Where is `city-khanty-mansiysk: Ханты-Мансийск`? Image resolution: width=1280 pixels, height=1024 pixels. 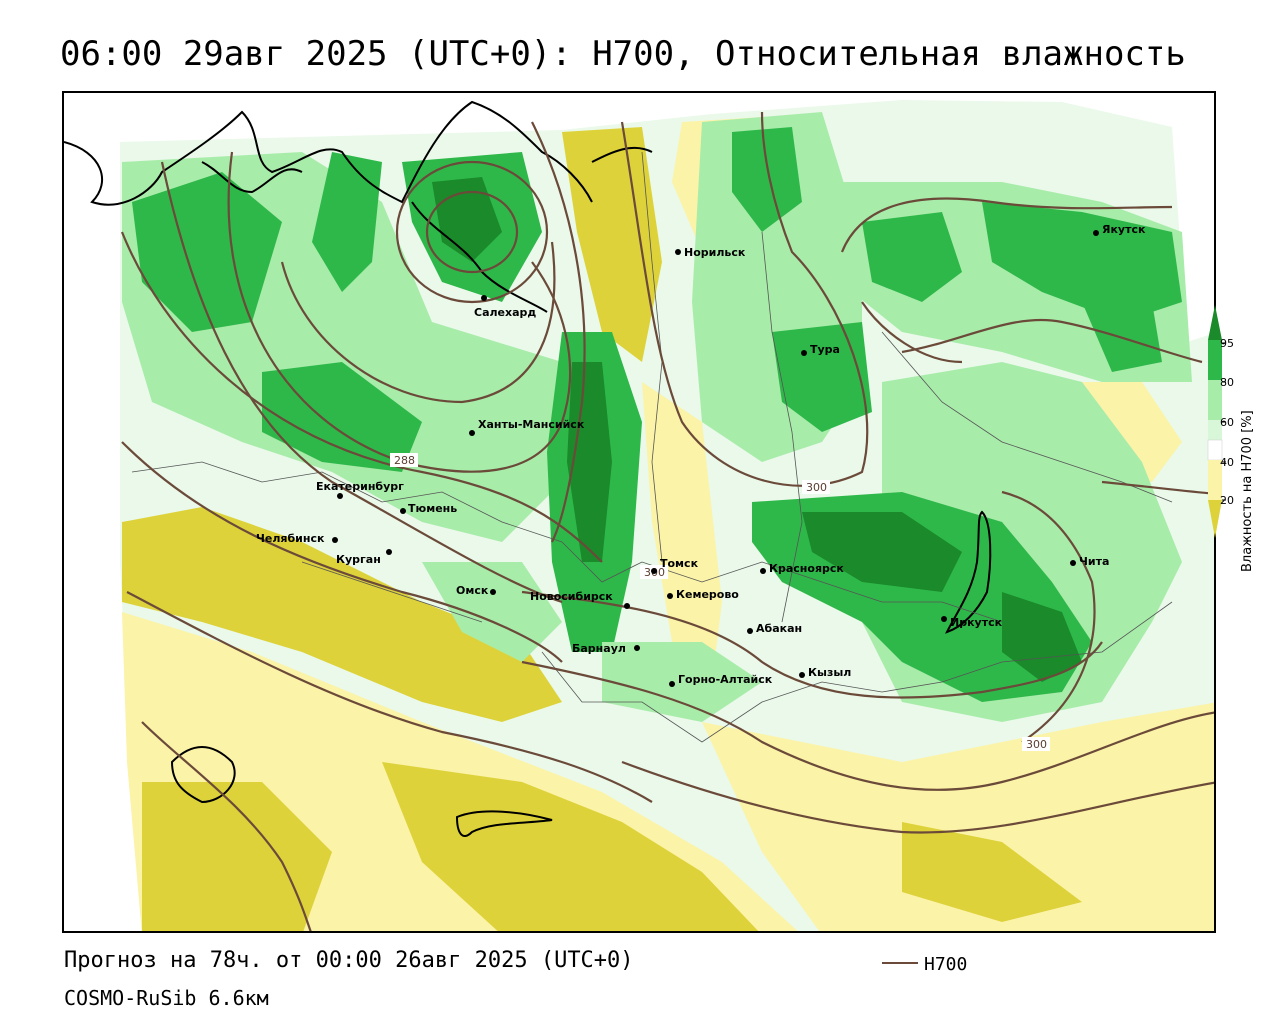 city-khanty-mansiysk: Ханты-Мансийск is located at coordinates (527, 427).